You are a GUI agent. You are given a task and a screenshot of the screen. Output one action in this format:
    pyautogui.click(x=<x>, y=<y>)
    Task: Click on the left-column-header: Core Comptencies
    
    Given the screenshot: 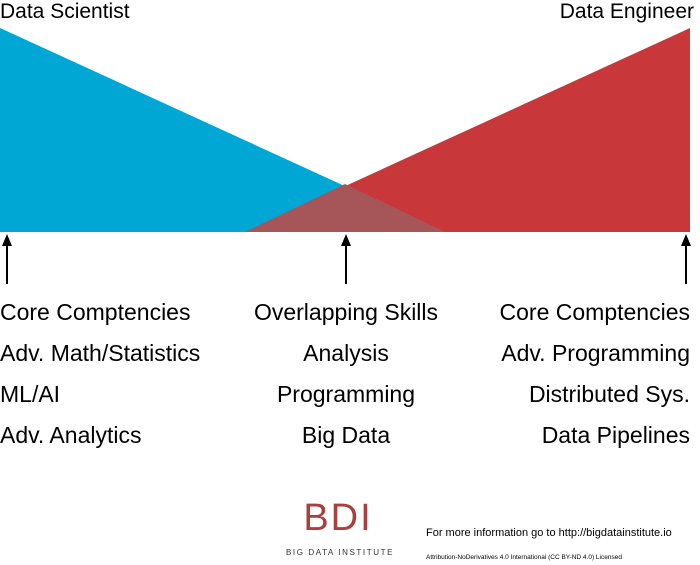 What is the action you would take?
    pyautogui.click(x=95, y=312)
    